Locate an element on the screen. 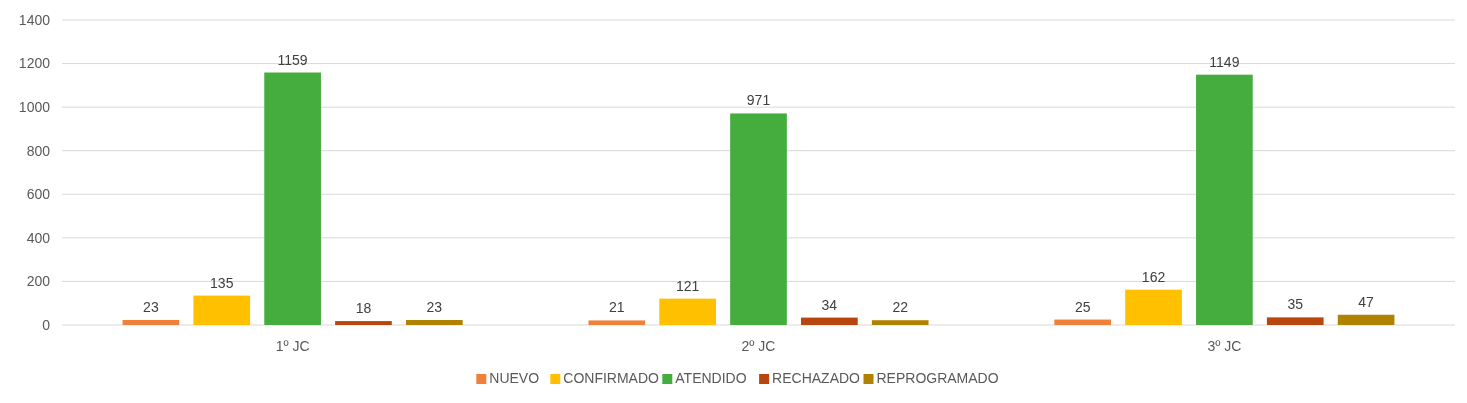  data-label: 47 is located at coordinates (1366, 301).